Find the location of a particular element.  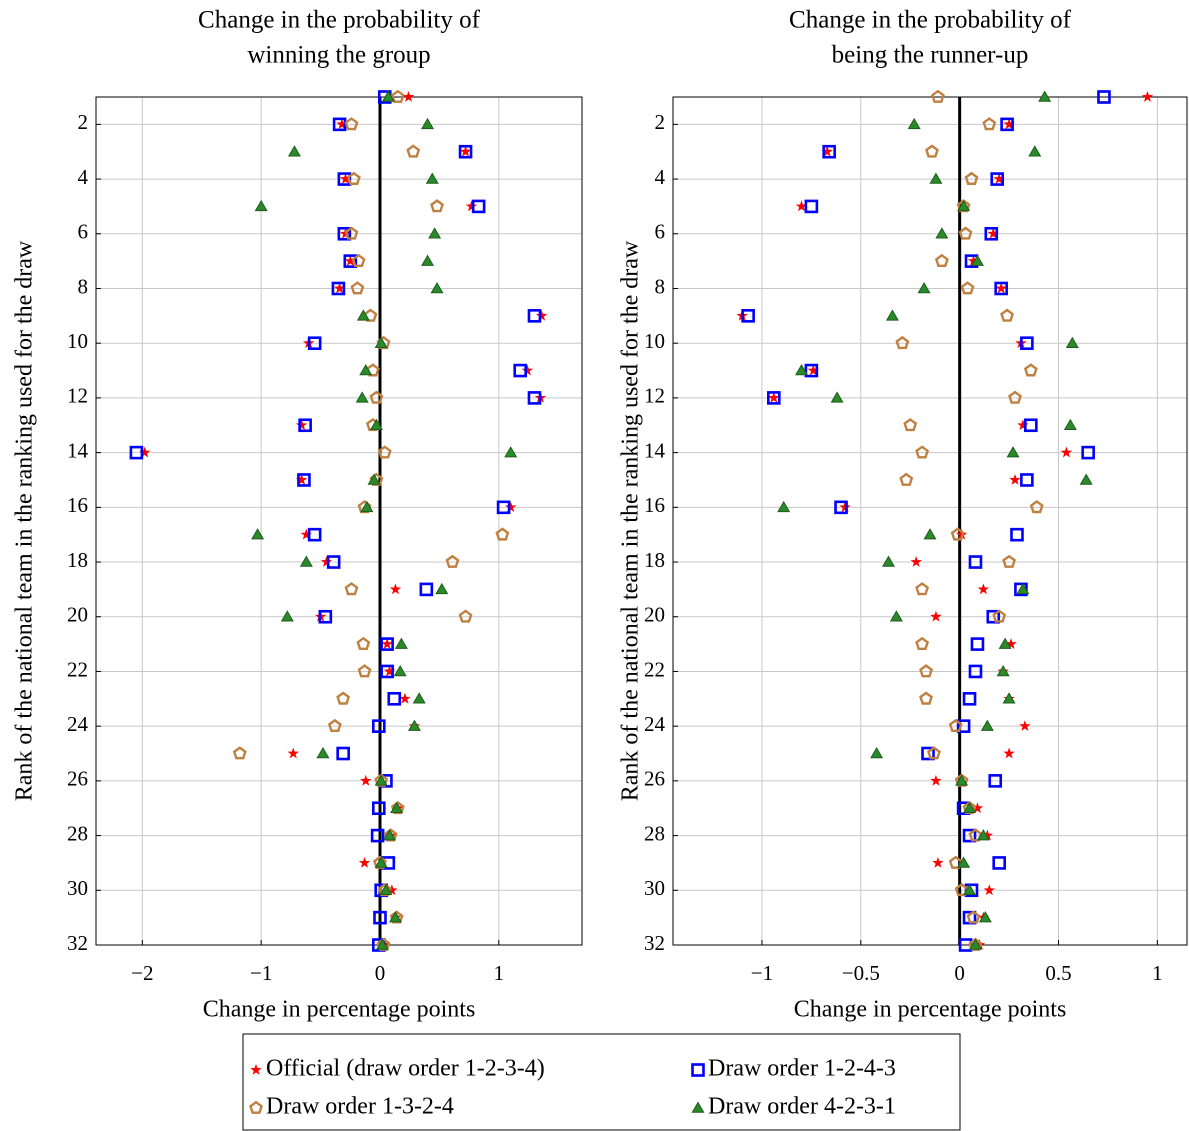

y-tick-label: 32 is located at coordinates (77, 943).